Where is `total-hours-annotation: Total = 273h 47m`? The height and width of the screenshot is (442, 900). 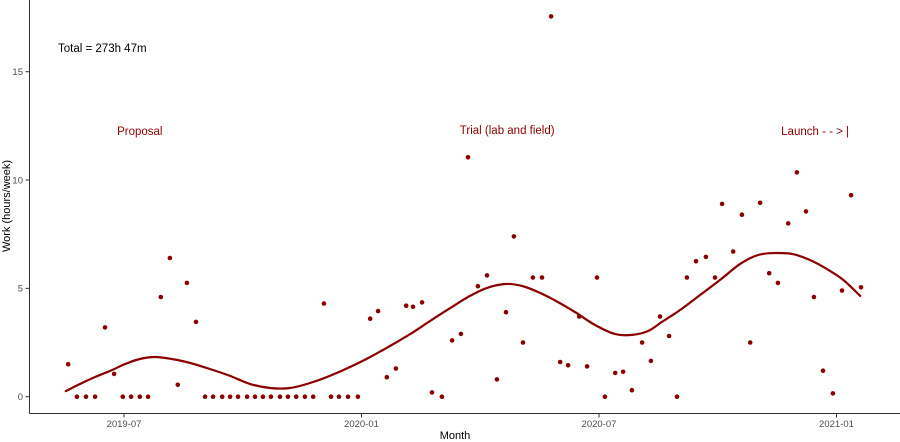
total-hours-annotation: Total = 273h 47m is located at coordinates (102, 49).